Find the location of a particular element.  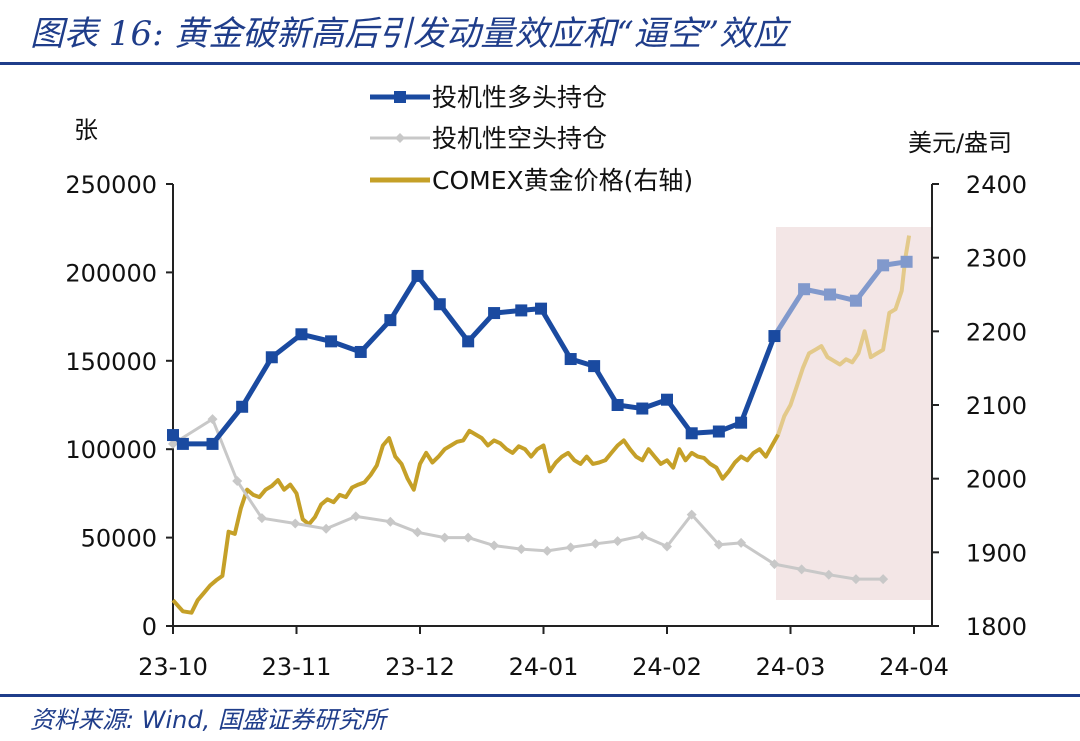

left-tick-label: 0 is located at coordinates (149, 627).